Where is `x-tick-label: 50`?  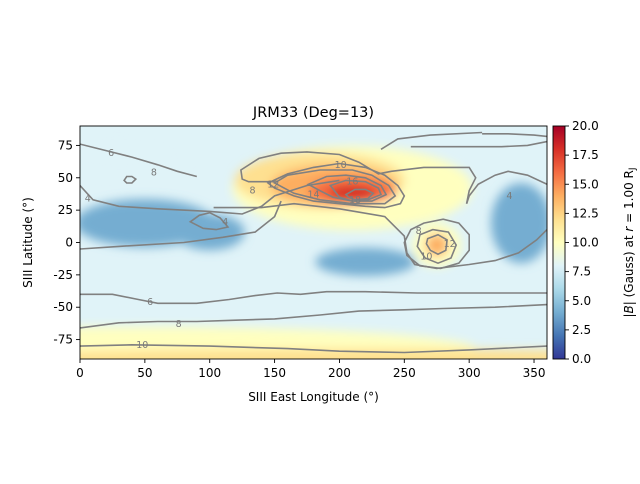
x-tick-label: 50 is located at coordinates (144, 373).